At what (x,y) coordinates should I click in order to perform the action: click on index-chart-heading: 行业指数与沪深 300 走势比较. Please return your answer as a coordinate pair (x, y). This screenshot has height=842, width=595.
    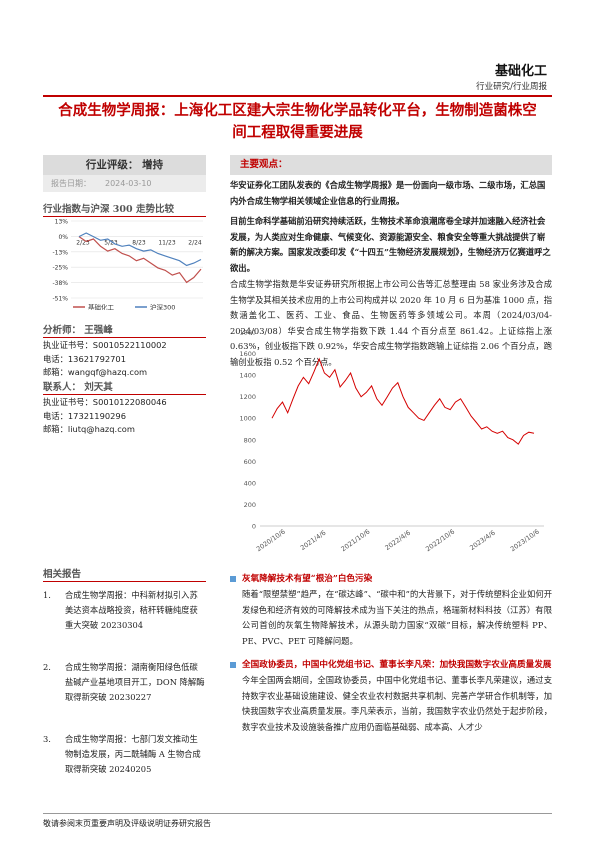
    Looking at the image, I should click on (108, 209).